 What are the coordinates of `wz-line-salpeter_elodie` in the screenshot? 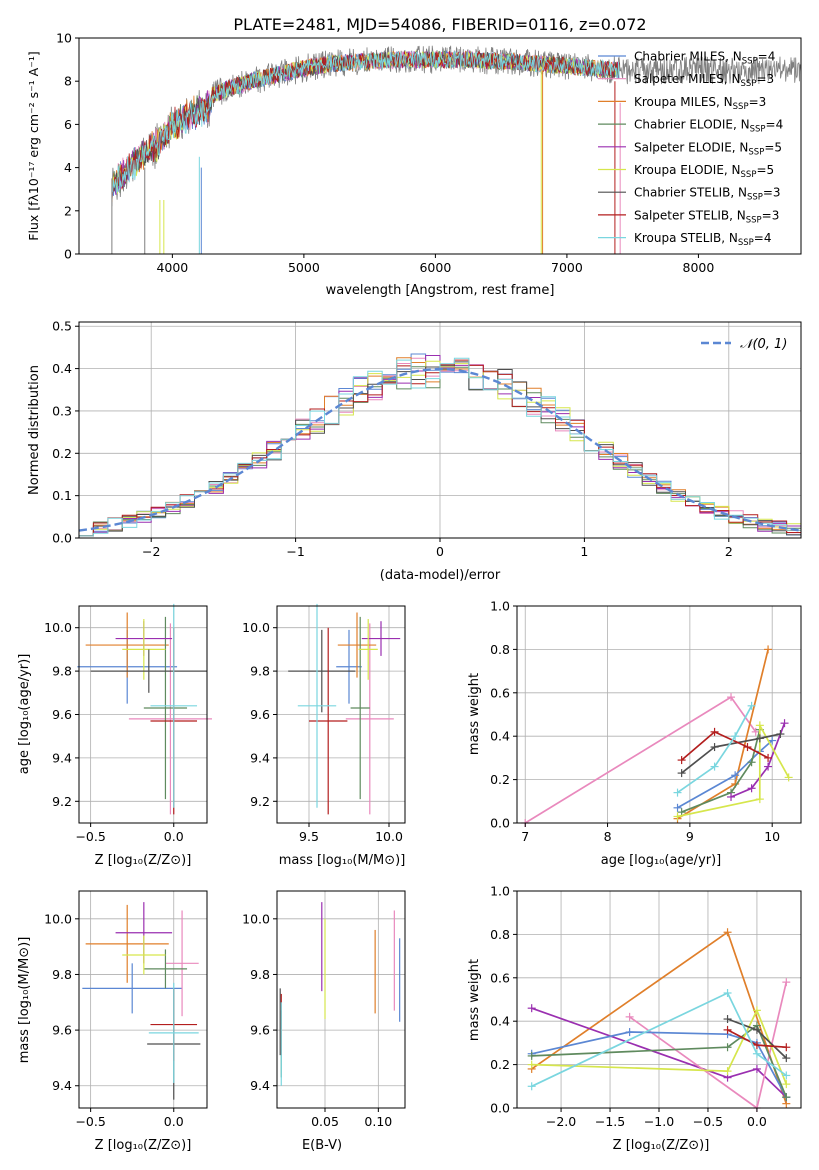 It's located at (659, 1052).